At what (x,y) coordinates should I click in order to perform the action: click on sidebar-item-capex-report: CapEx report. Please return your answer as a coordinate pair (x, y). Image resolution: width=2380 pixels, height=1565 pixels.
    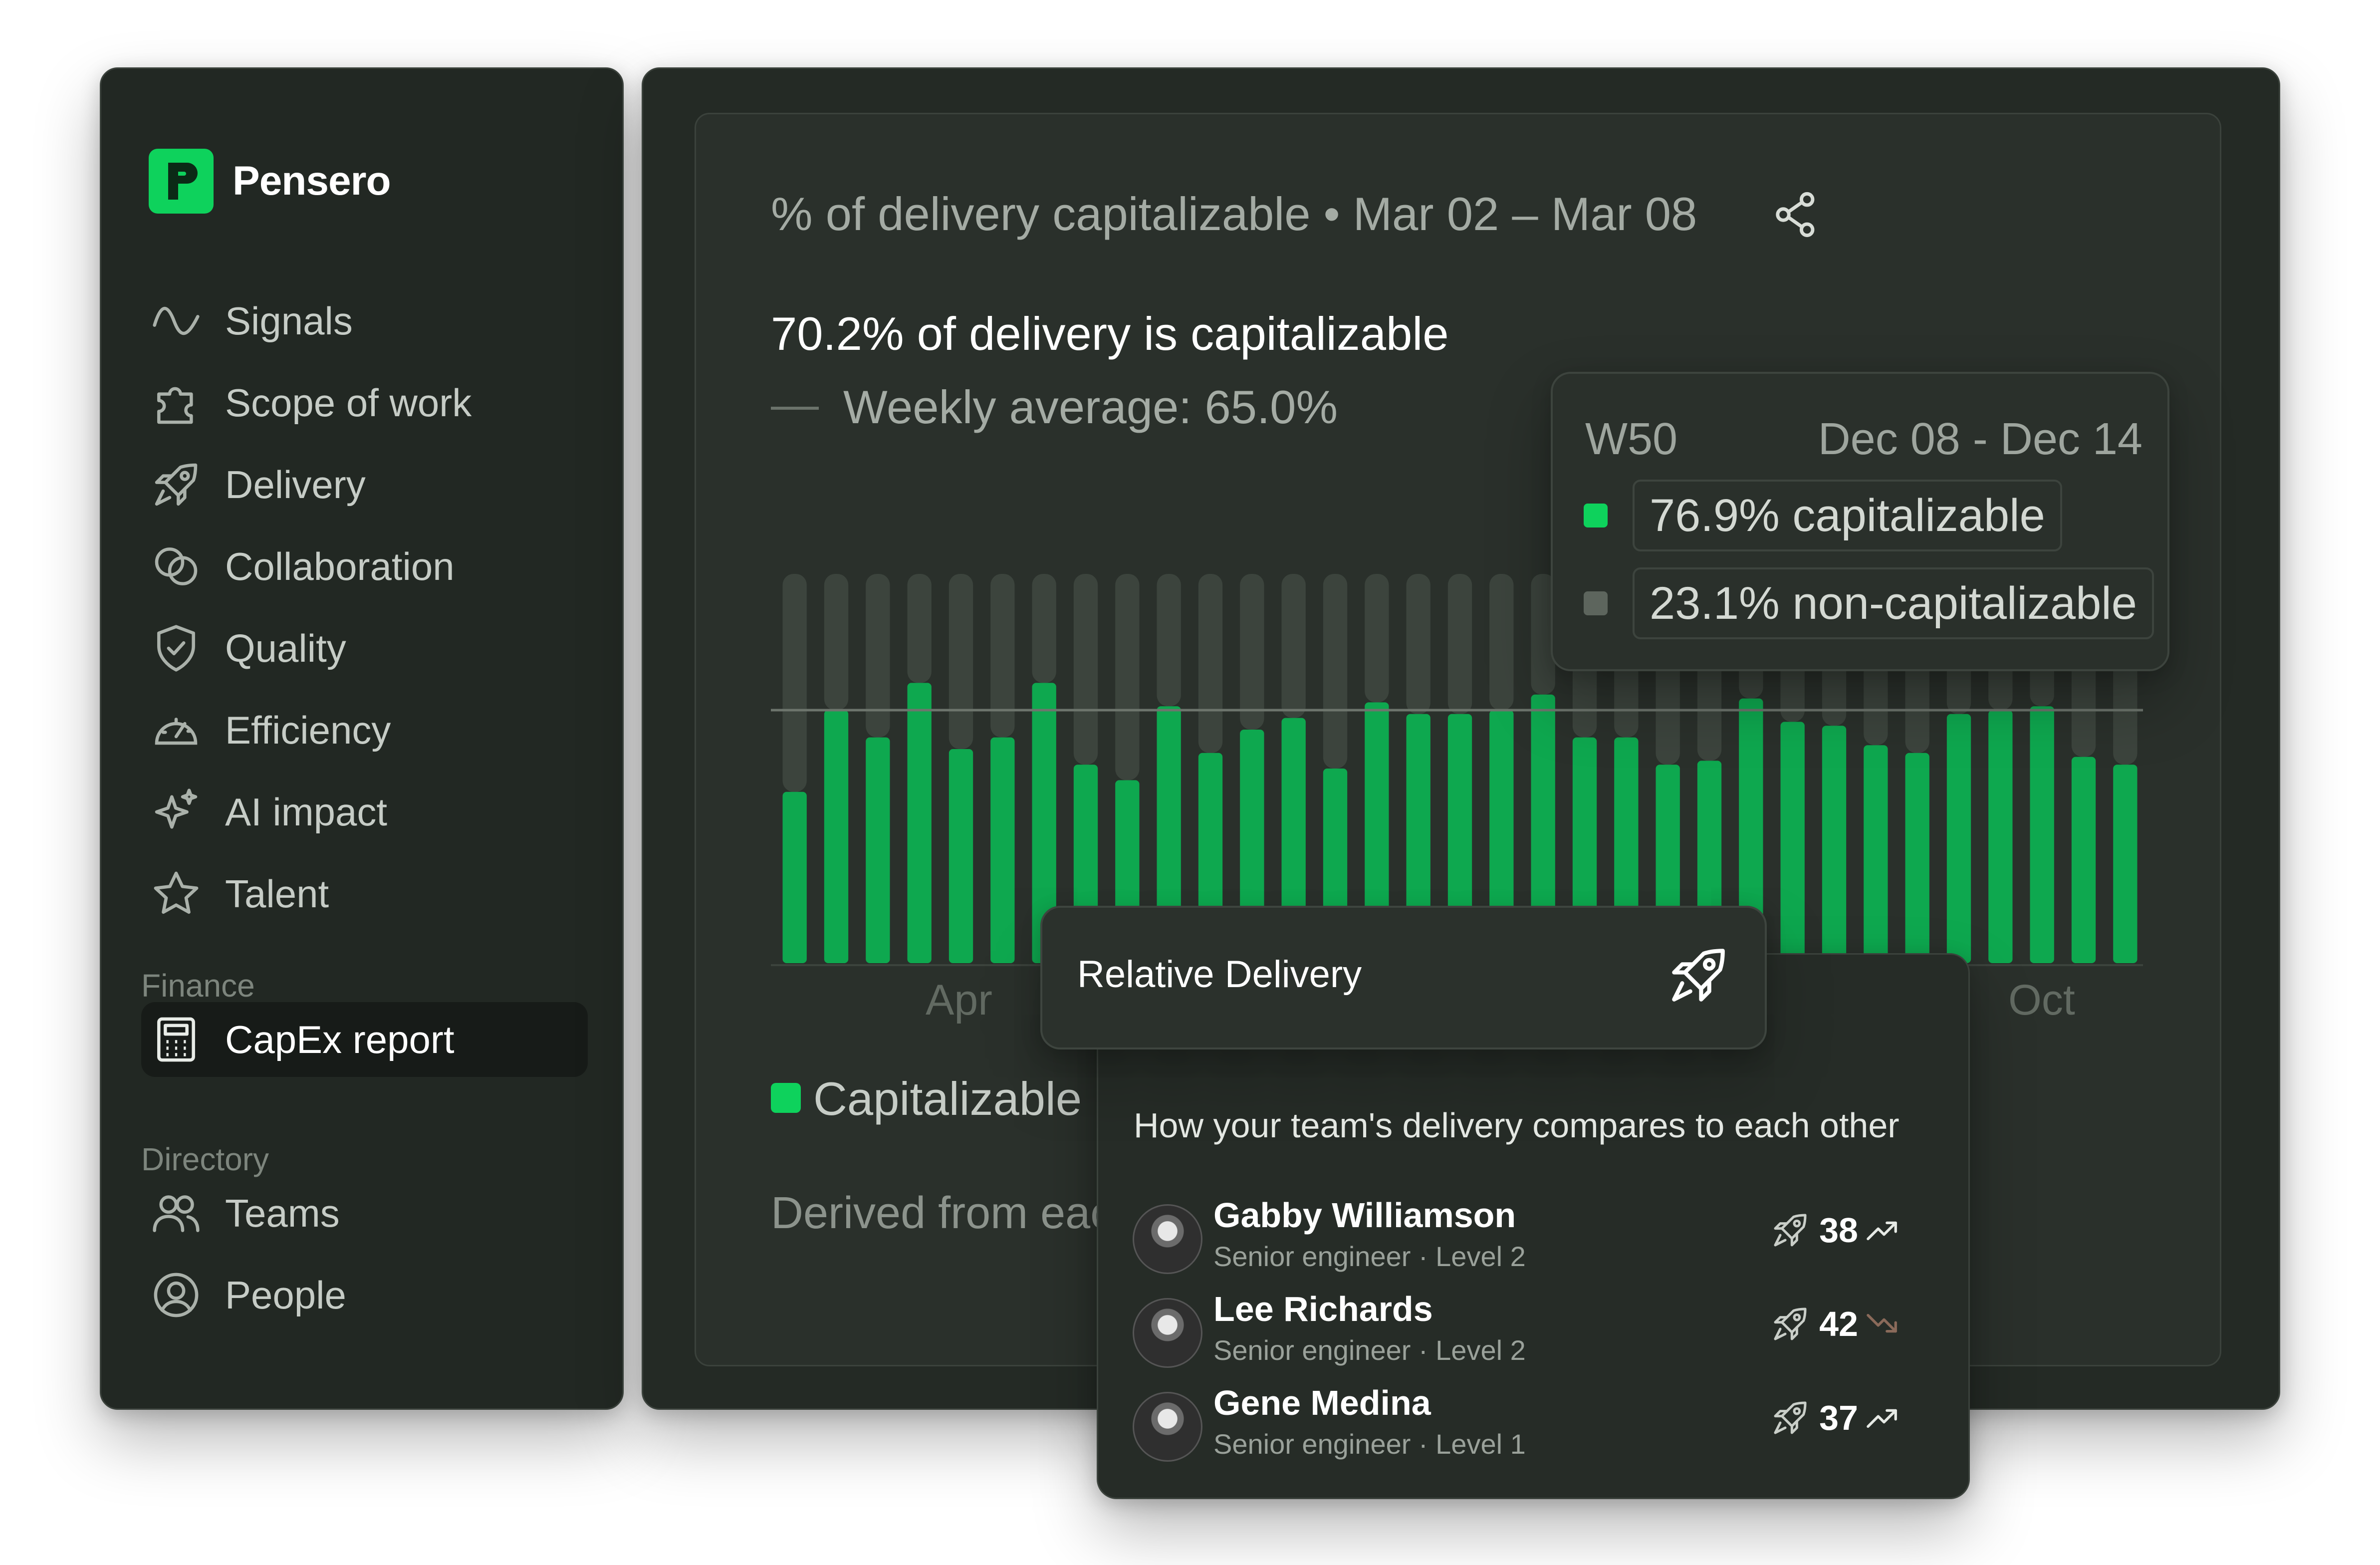
    Looking at the image, I should click on (364, 1039).